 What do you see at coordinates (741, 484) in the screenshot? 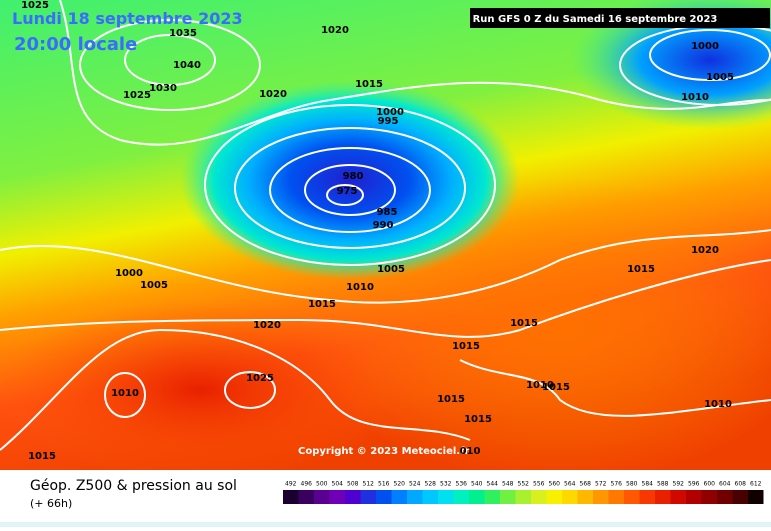
I see `scale-label: 608` at bounding box center [741, 484].